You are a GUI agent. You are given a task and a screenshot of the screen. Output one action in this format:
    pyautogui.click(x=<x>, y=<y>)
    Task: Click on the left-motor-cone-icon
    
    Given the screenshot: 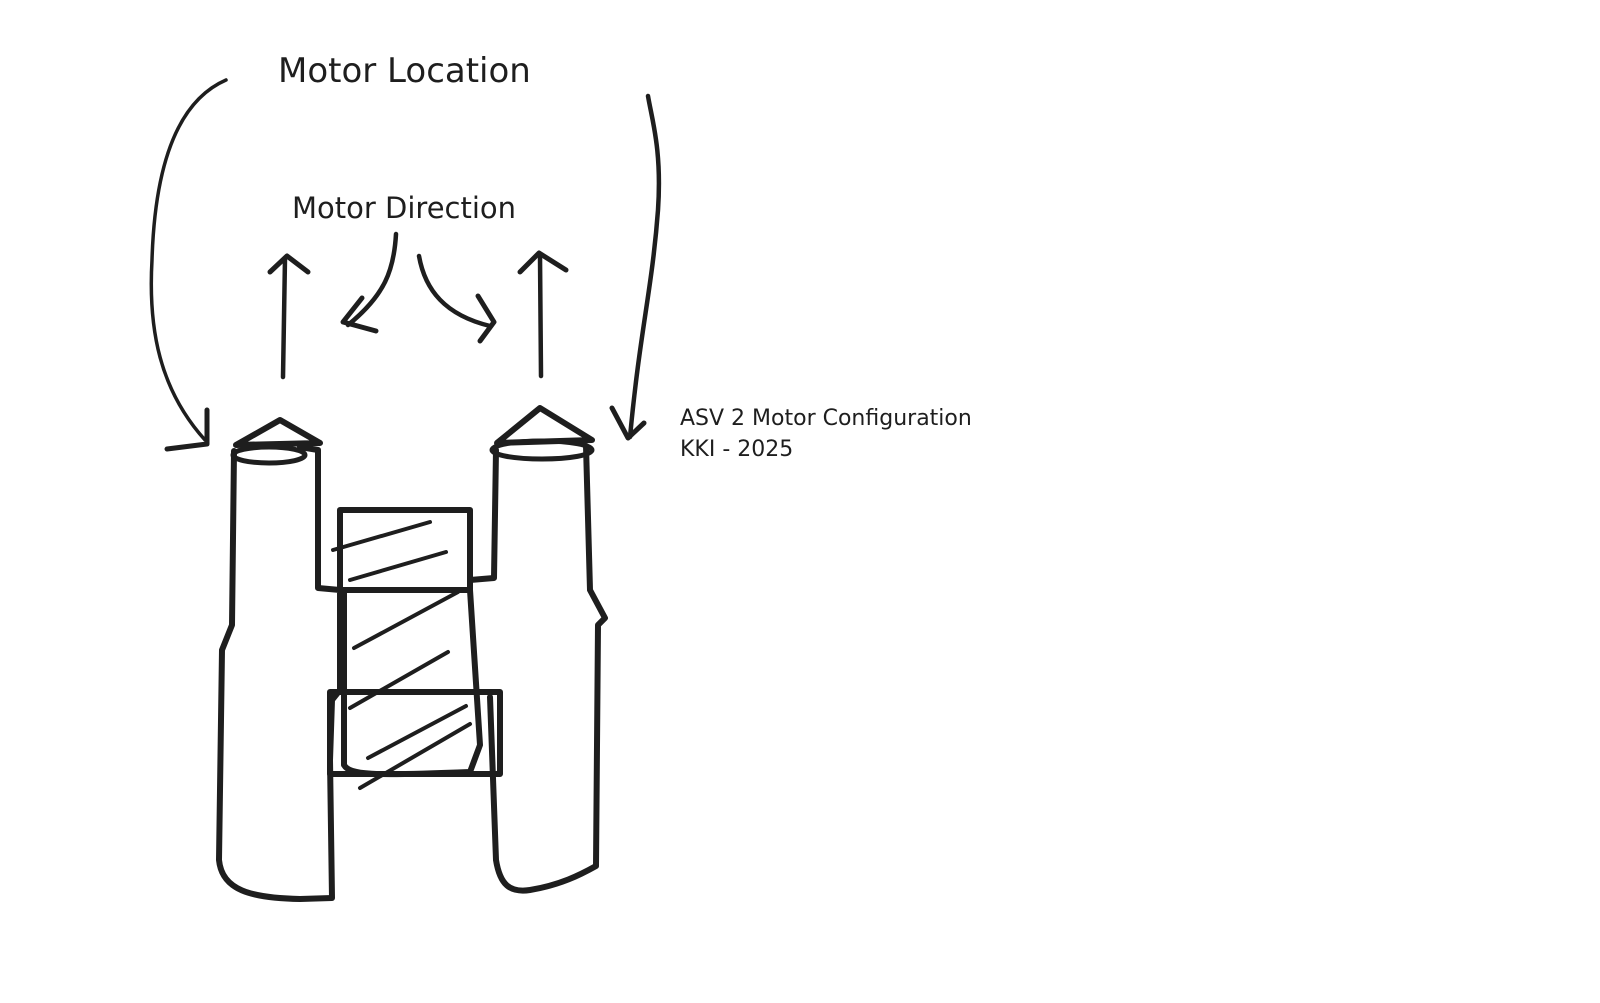 What is the action you would take?
    pyautogui.click(x=278, y=432)
    